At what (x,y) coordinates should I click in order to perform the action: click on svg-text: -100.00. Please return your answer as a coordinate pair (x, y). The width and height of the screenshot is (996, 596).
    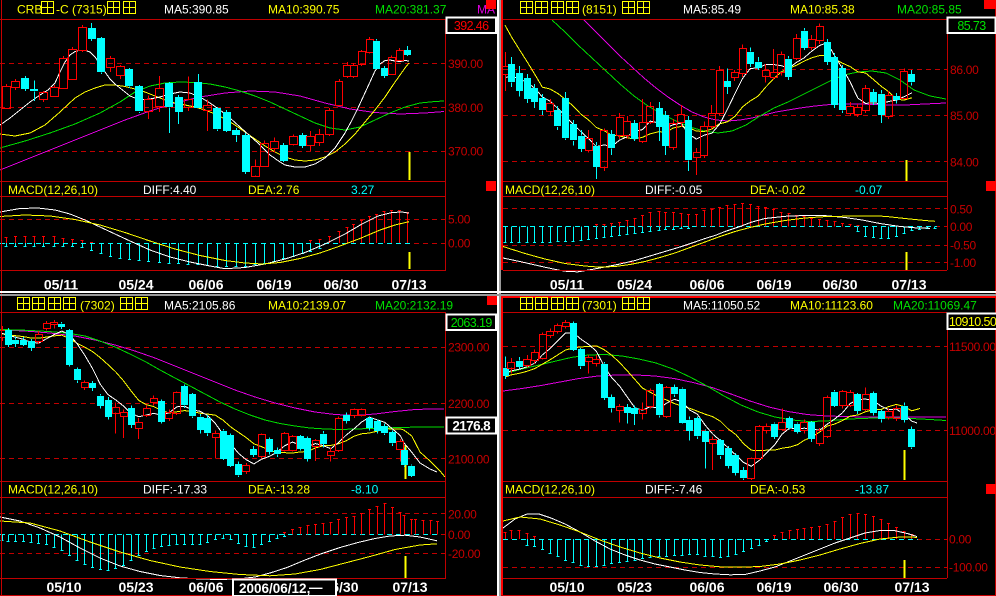
    Looking at the image, I should click on (968, 568).